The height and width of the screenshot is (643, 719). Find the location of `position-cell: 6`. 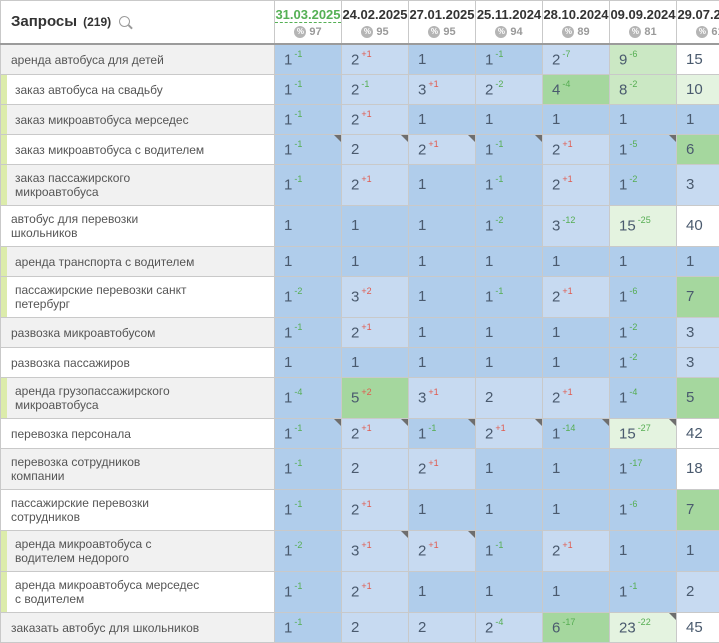

position-cell: 6 is located at coordinates (698, 150).